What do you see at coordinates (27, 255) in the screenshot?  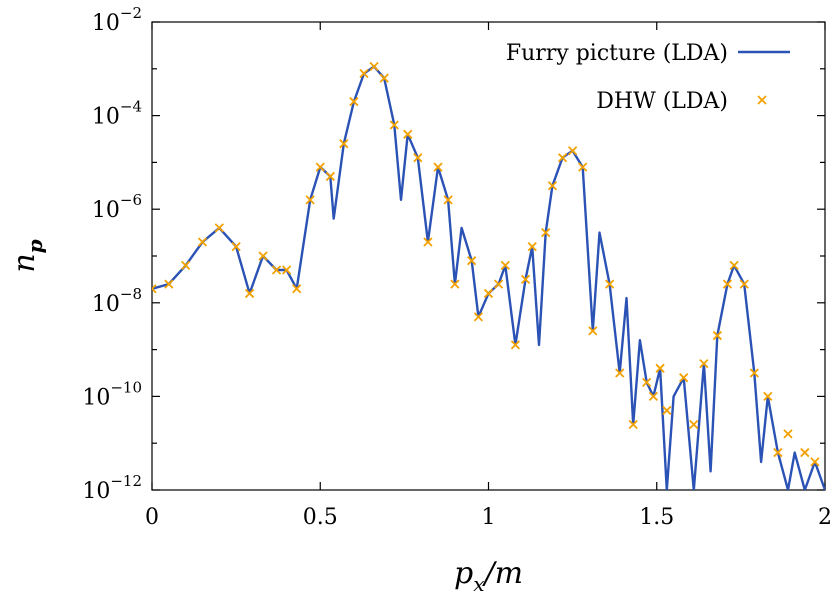 I see `y-axis-title: np` at bounding box center [27, 255].